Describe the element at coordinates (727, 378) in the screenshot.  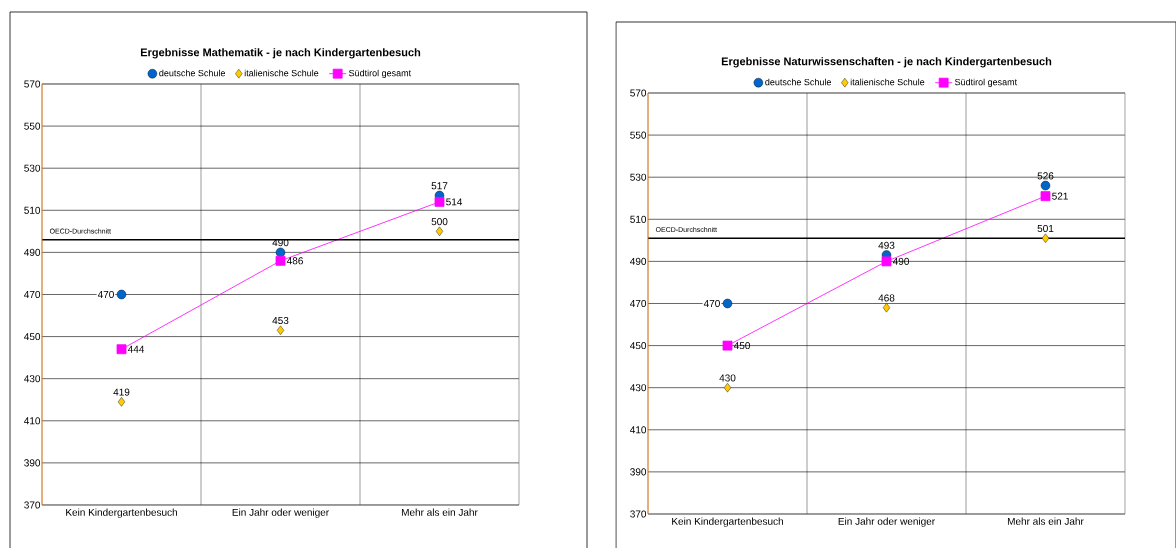
I see `data-label: 430` at that location.